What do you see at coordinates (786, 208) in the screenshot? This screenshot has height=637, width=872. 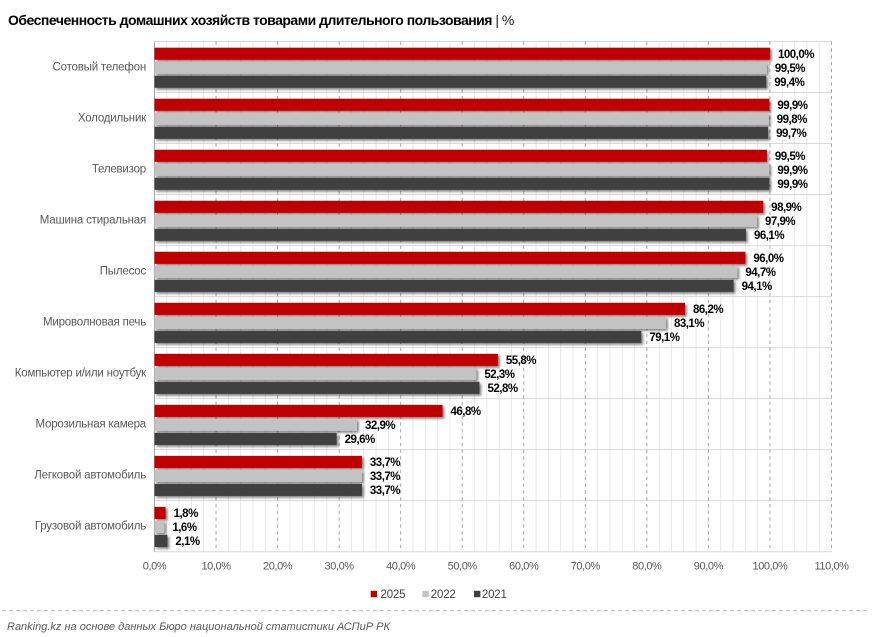 I see `svg-text: 98,9%` at bounding box center [786, 208].